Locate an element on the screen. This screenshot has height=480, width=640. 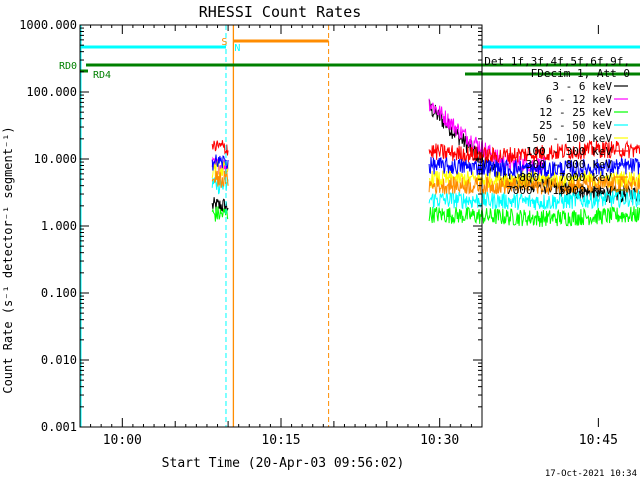
legend-entry-label: 3 - 6 keV is located at coordinates (582, 86).